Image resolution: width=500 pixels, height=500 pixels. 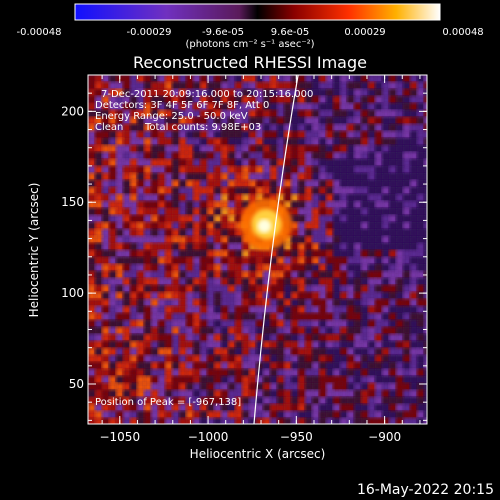 I want to click on chart-title: Reconstructed RHESSI Image, so click(x=250, y=62).